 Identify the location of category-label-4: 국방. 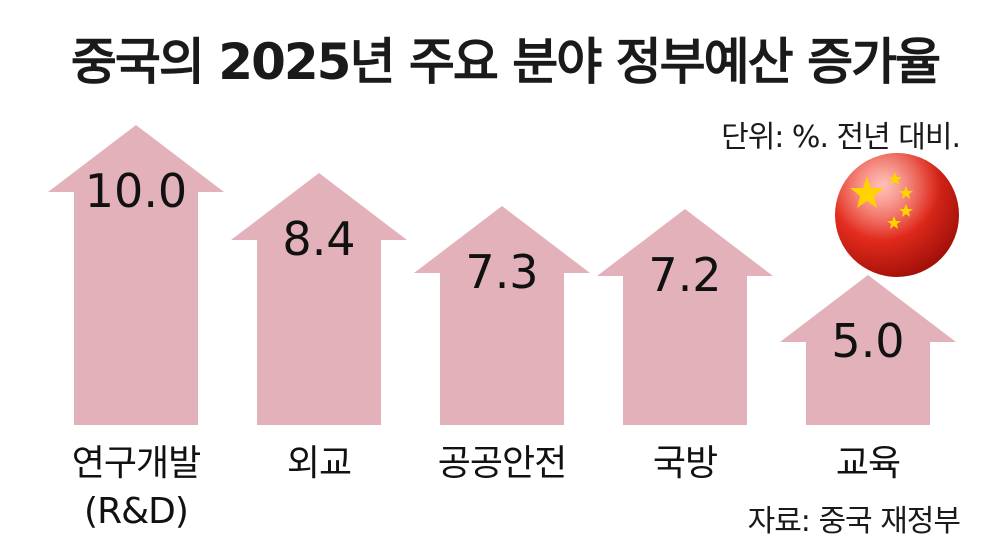
(685, 463).